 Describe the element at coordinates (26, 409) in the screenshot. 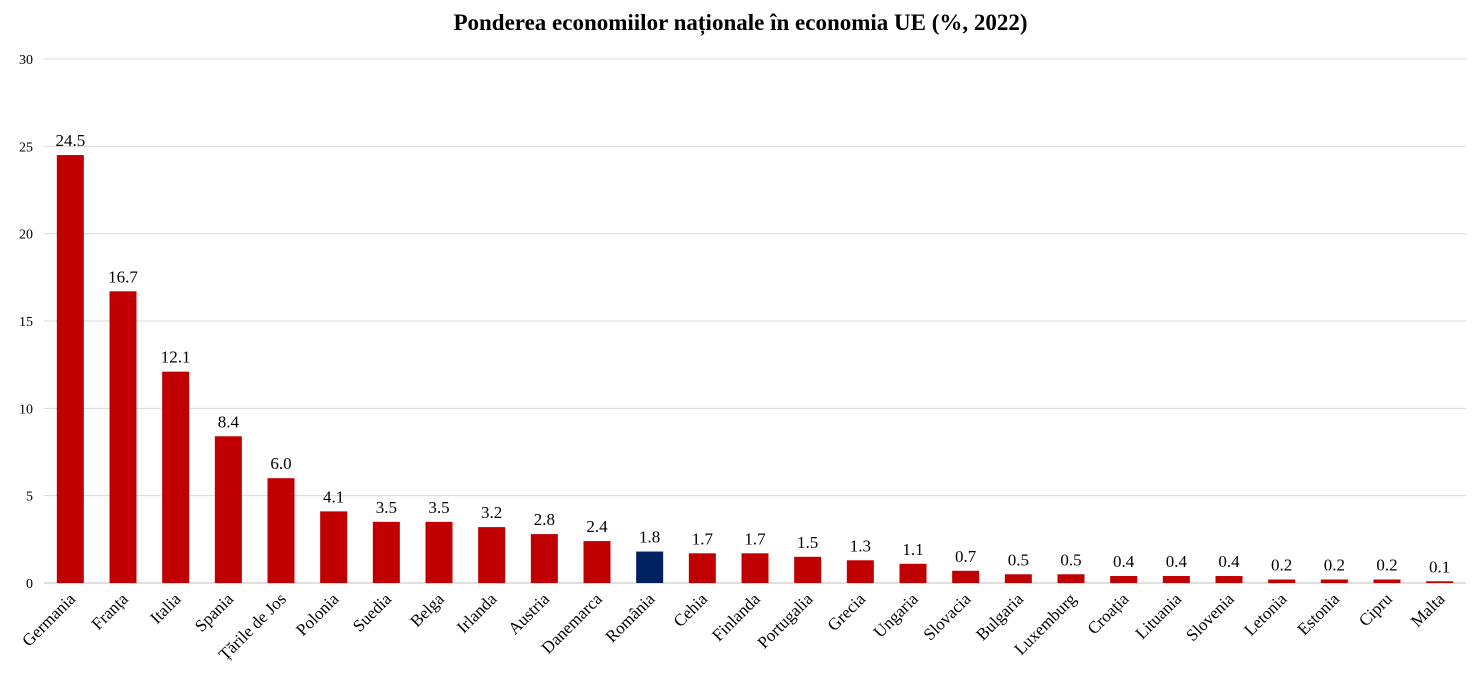

I see `y-tick-label: 10` at that location.